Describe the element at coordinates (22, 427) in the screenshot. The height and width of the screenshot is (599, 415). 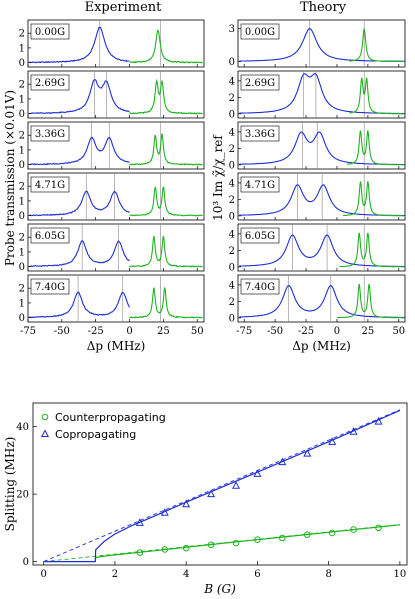
I see `y-tick-label: 40` at that location.